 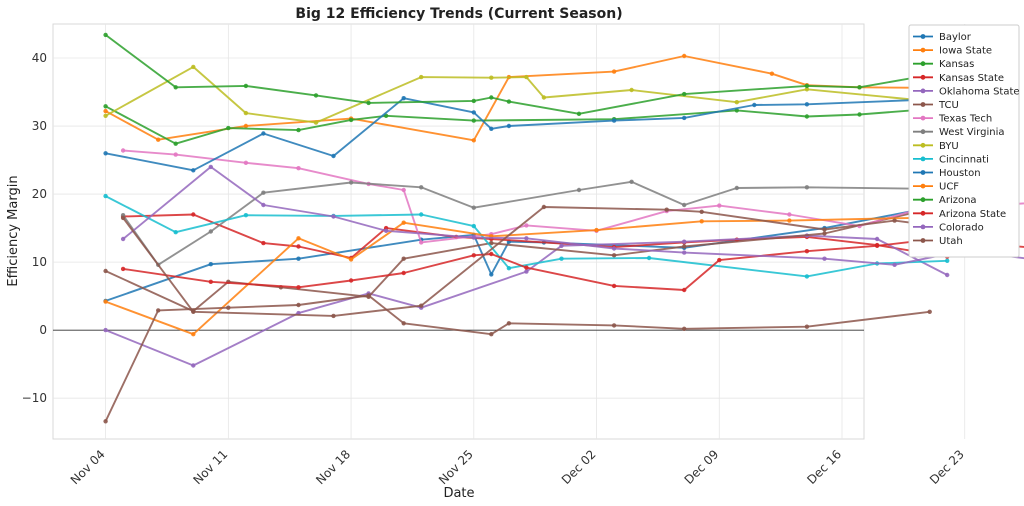 I want to click on y-axis-title: Efficiency Margin, so click(x=13, y=230).